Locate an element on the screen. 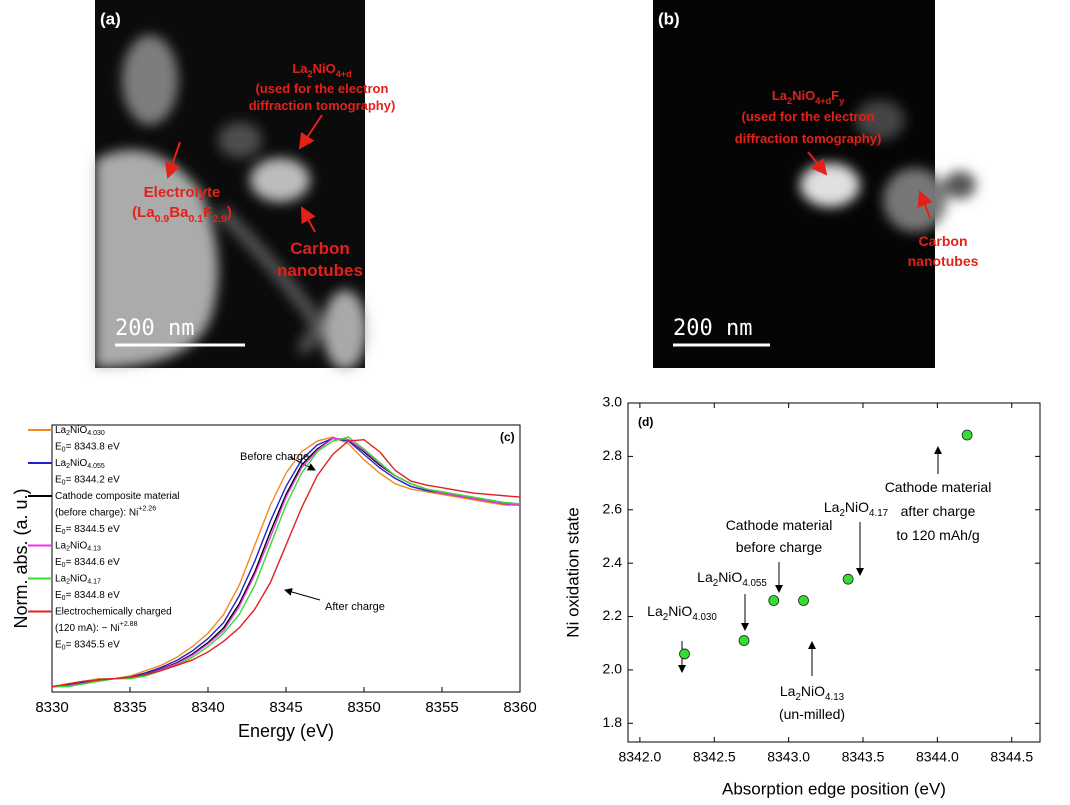  annotation: La2NiO4.055 is located at coordinates (732, 579).